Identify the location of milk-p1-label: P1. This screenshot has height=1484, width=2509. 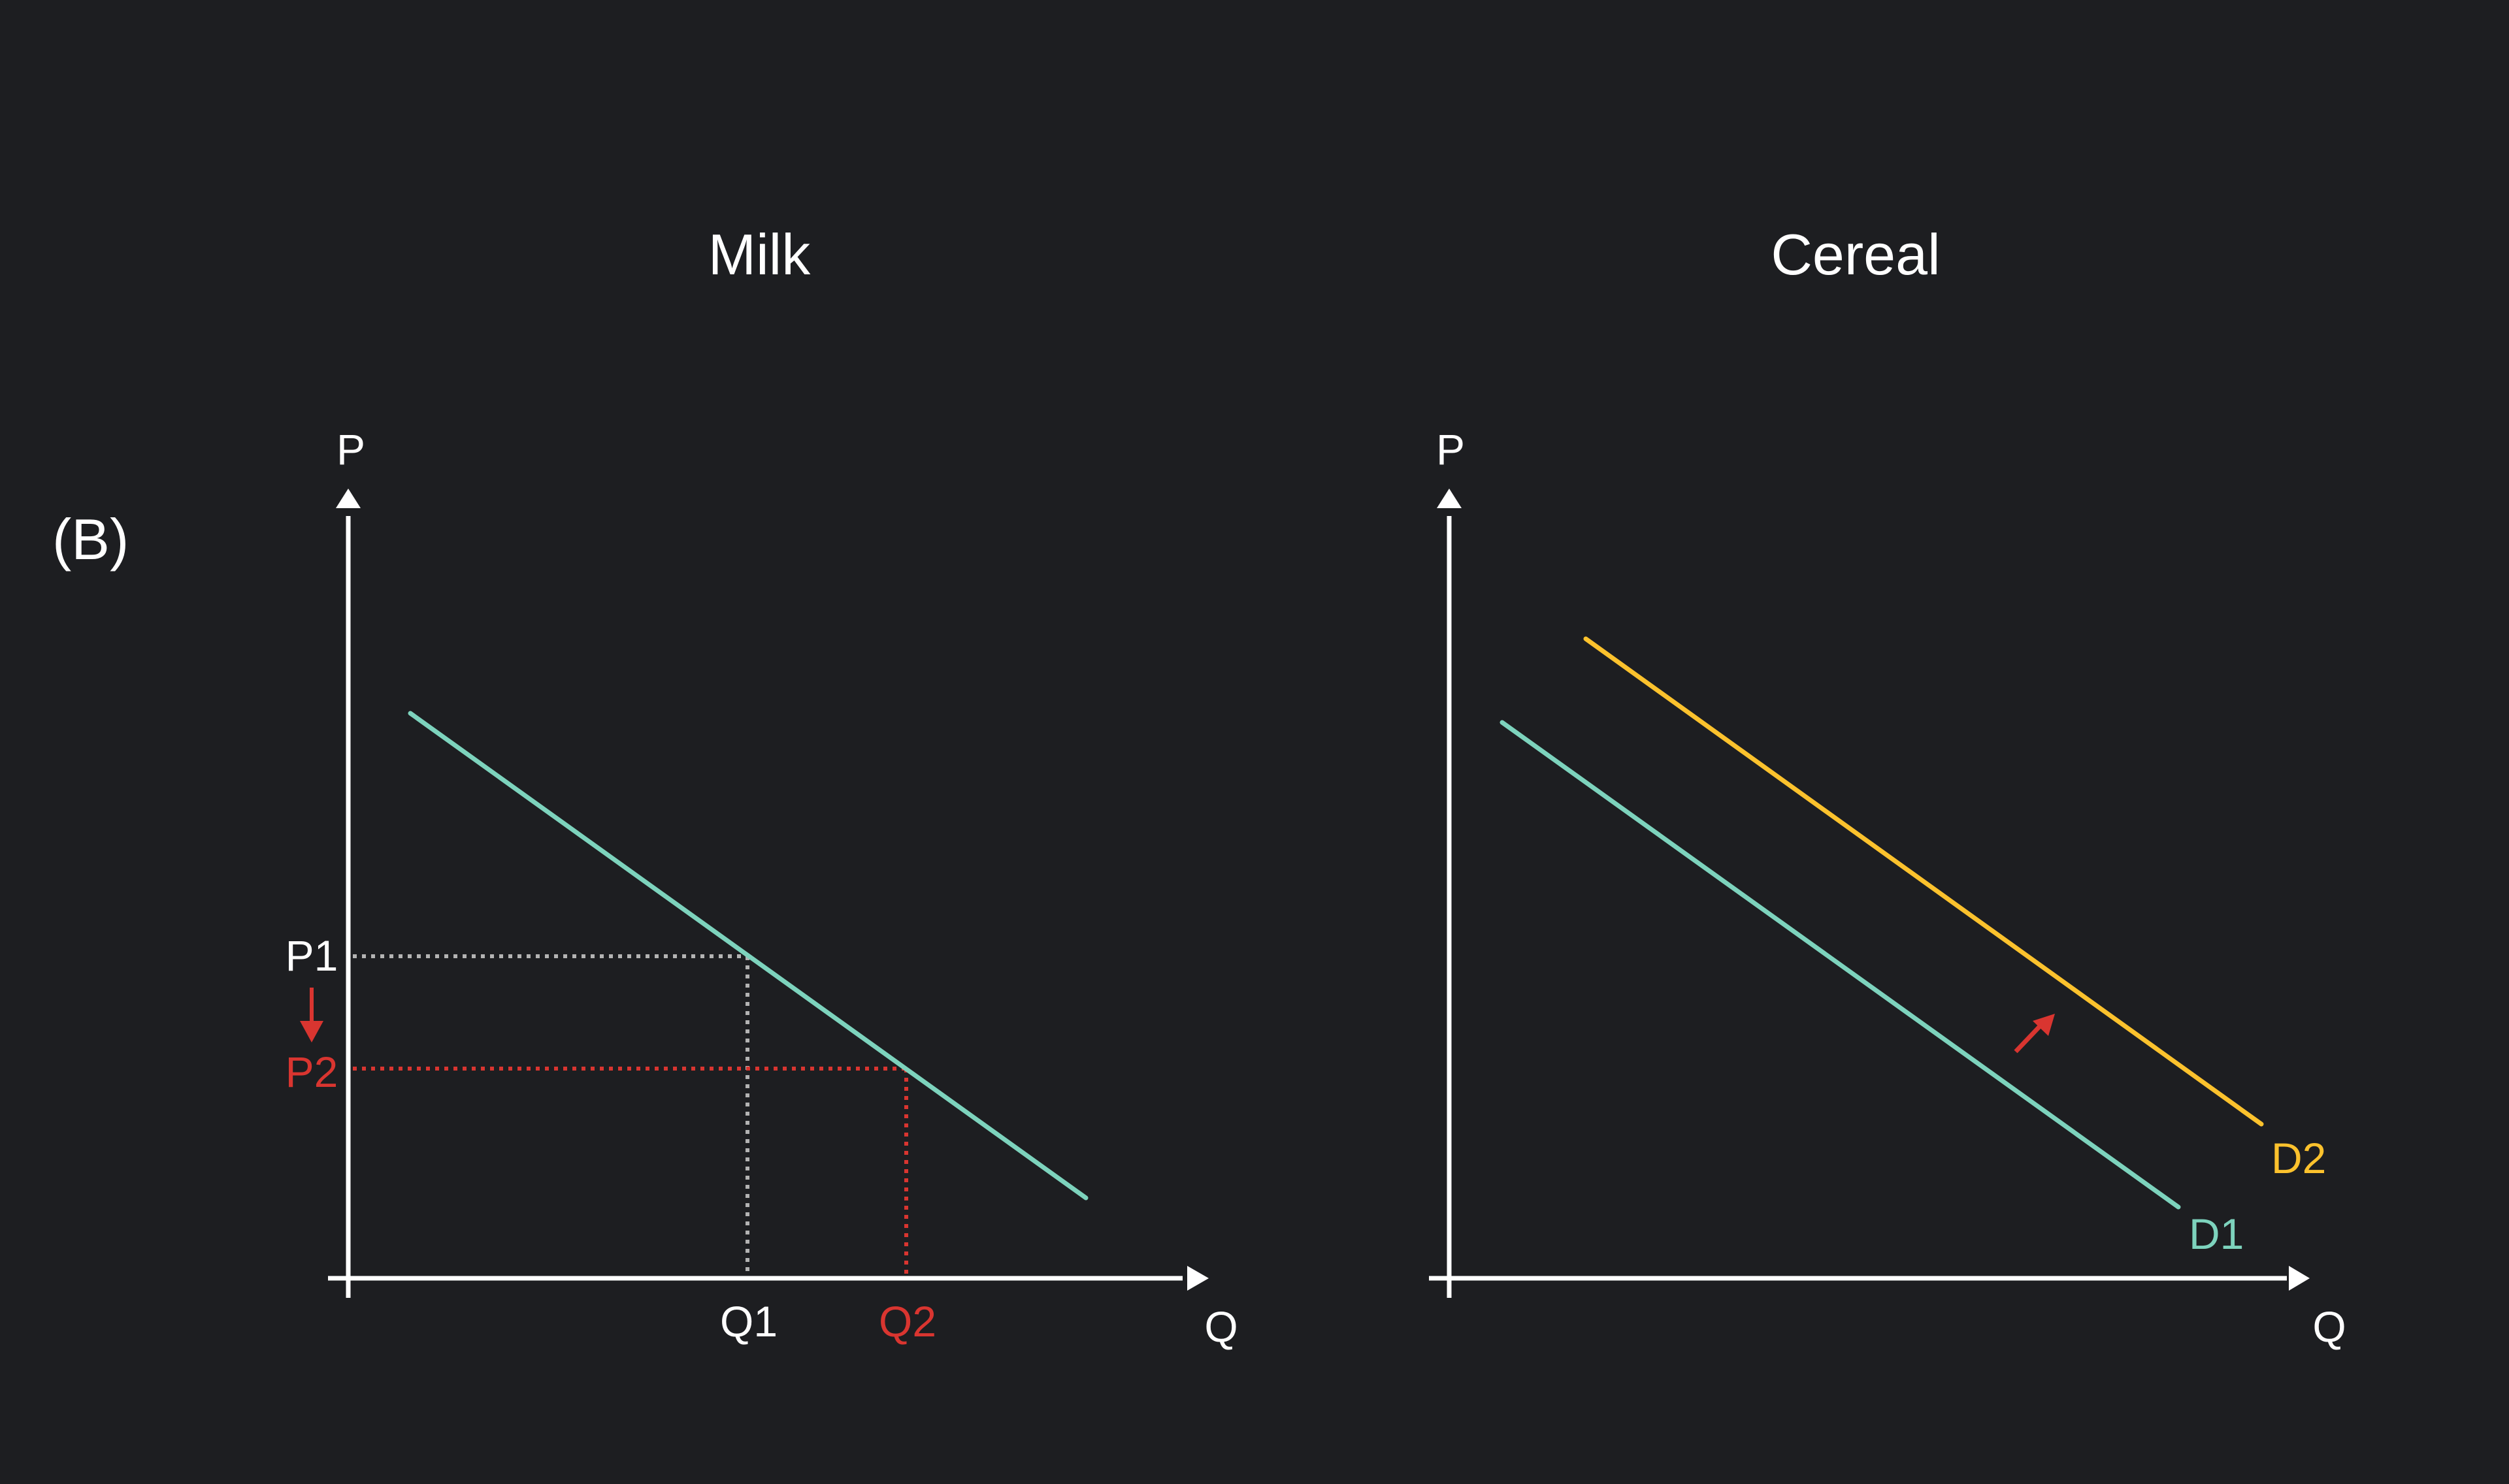
(311, 955).